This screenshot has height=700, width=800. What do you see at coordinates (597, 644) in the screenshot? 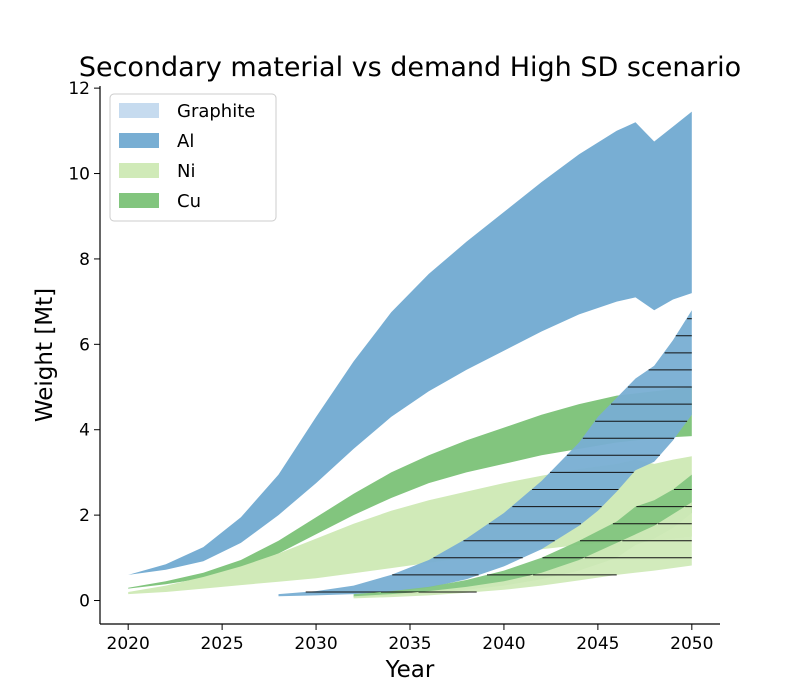
I see `x-tick-label: 2045` at bounding box center [597, 644].